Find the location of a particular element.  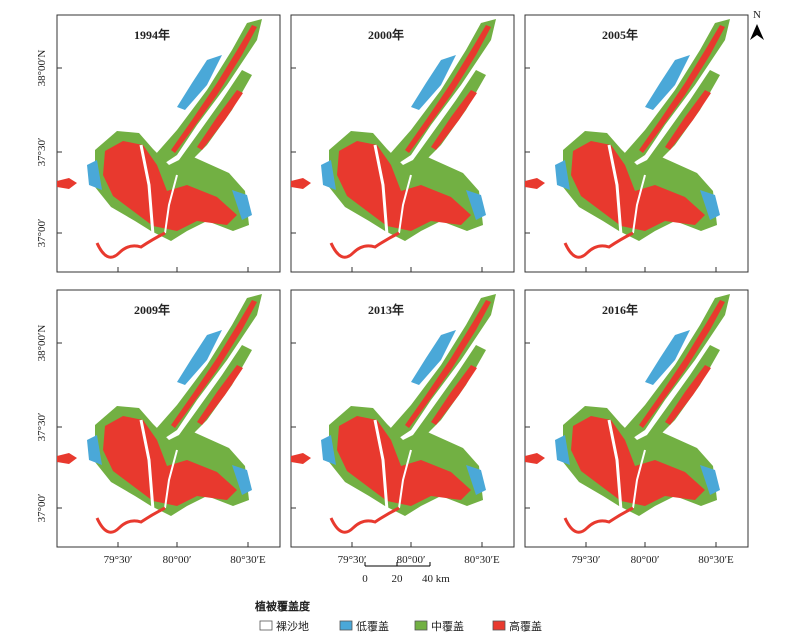

year-label: 2000年 is located at coordinates (386, 34).